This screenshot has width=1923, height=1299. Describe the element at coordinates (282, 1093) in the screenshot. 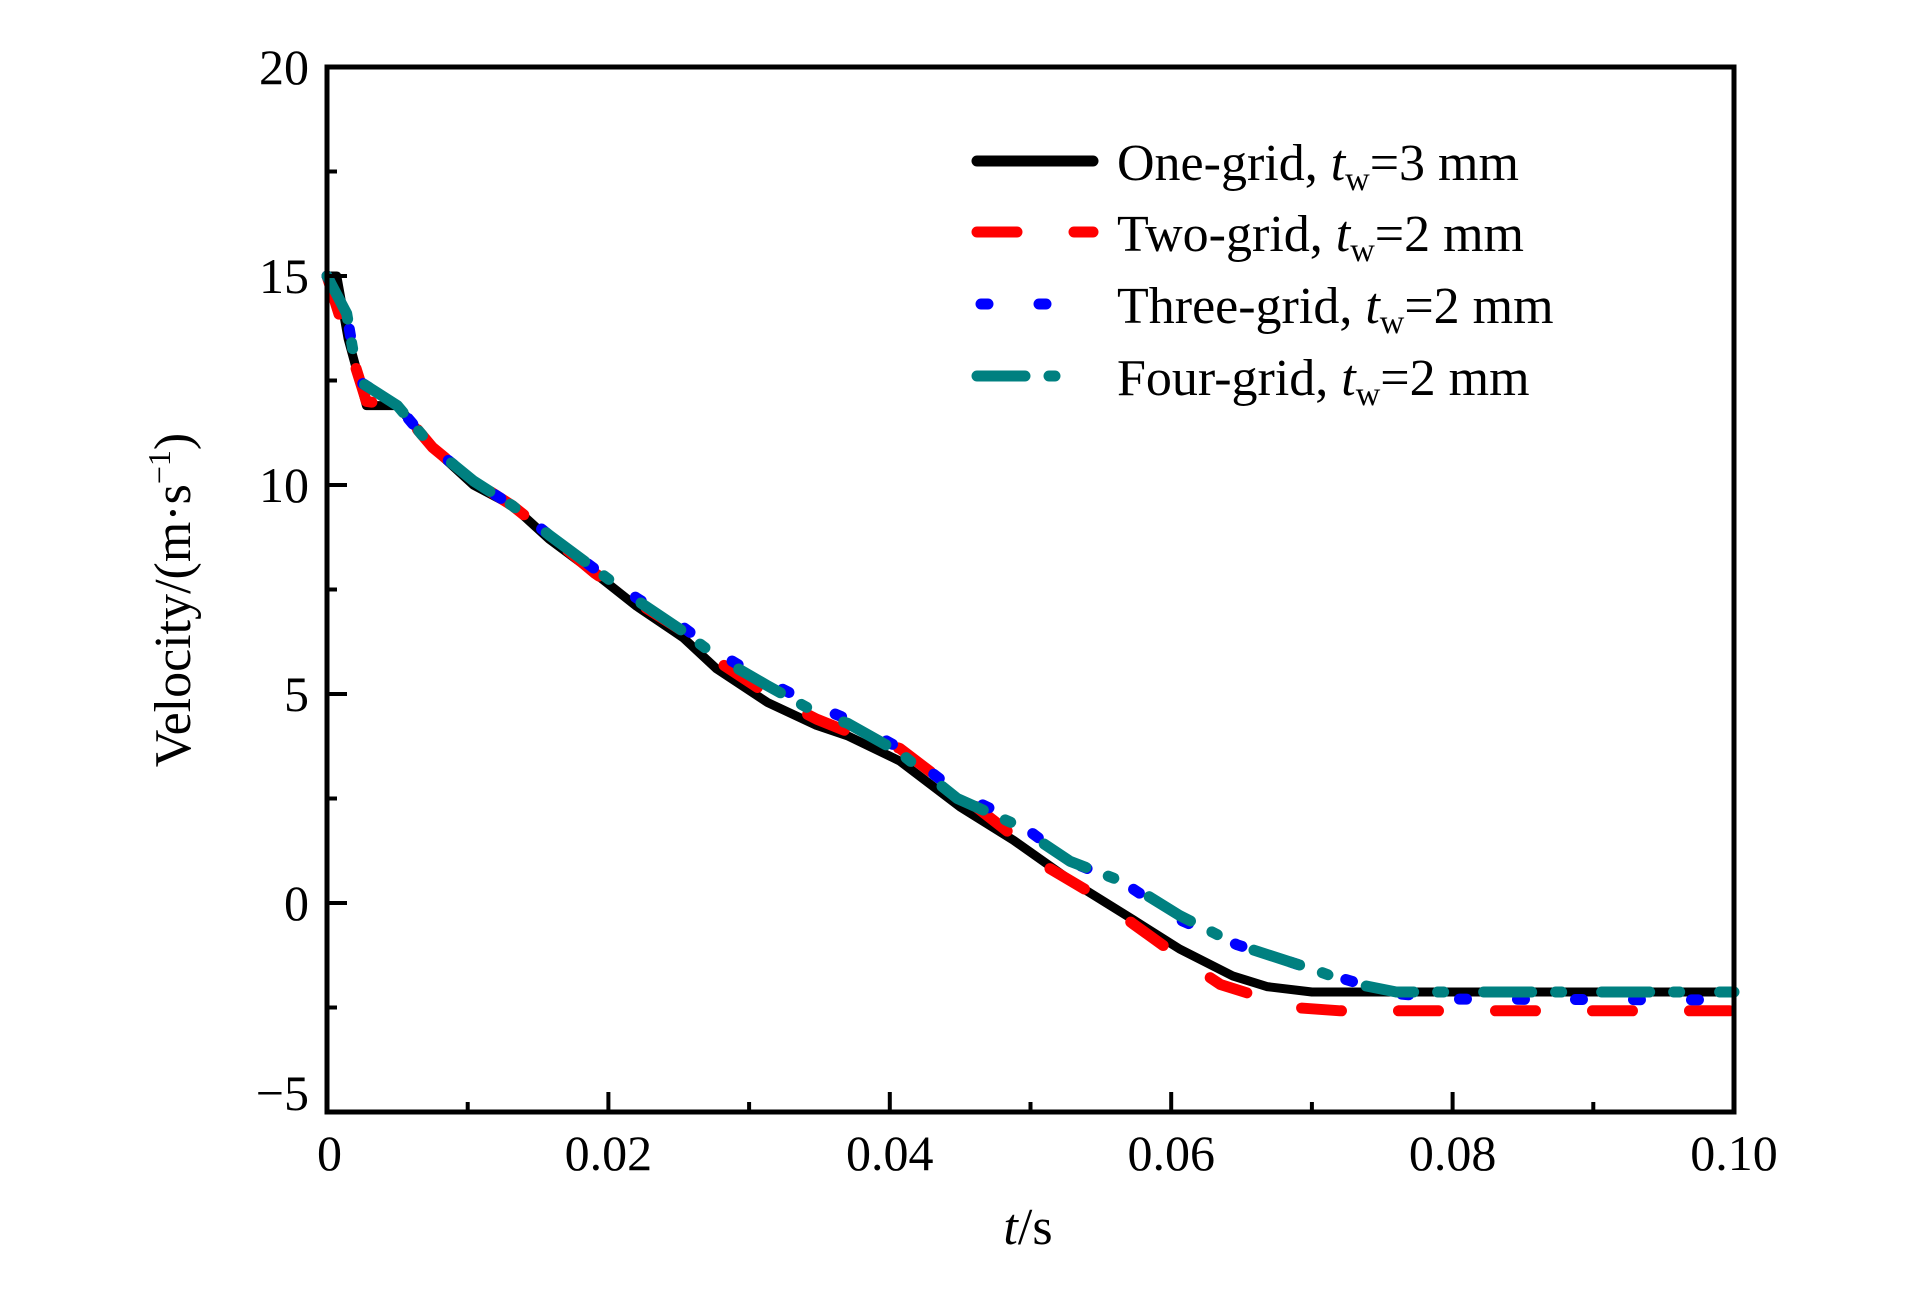

I see `y-tick-label: −5` at that location.